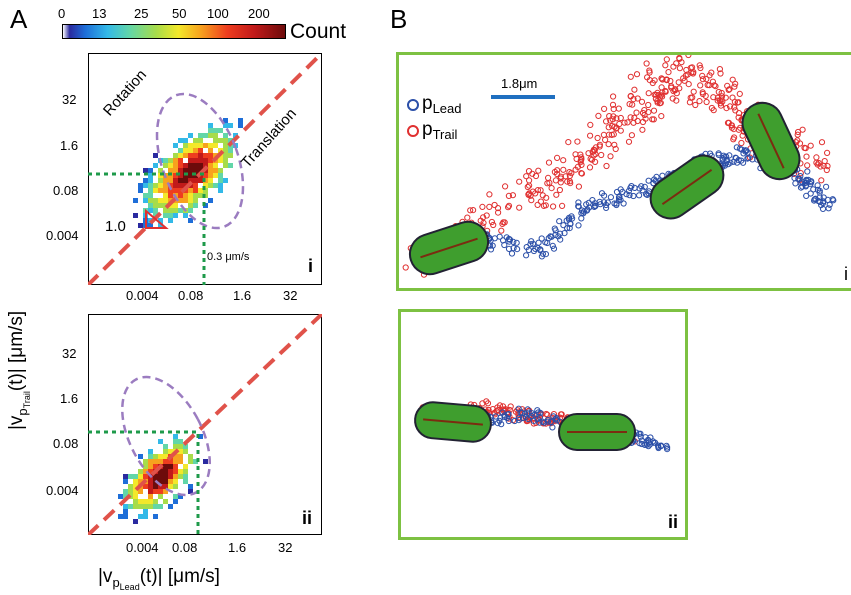 The image size is (851, 595). I want to click on ytick-i: 32, so click(69, 99).